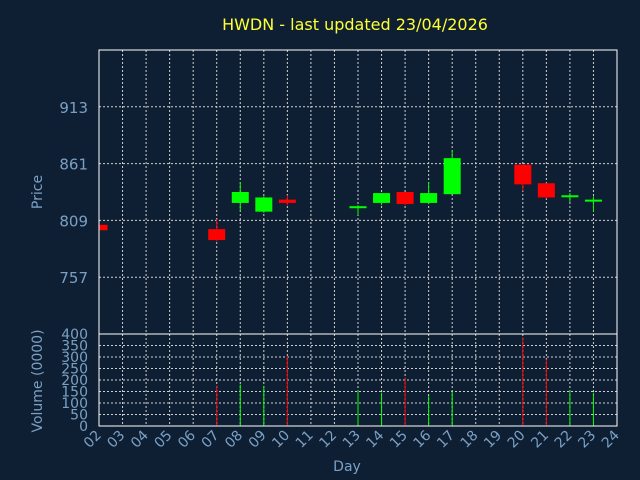 The image size is (640, 480). What do you see at coordinates (38, 380) in the screenshot?
I see `volume-axis-label: Volume (0000)` at bounding box center [38, 380].